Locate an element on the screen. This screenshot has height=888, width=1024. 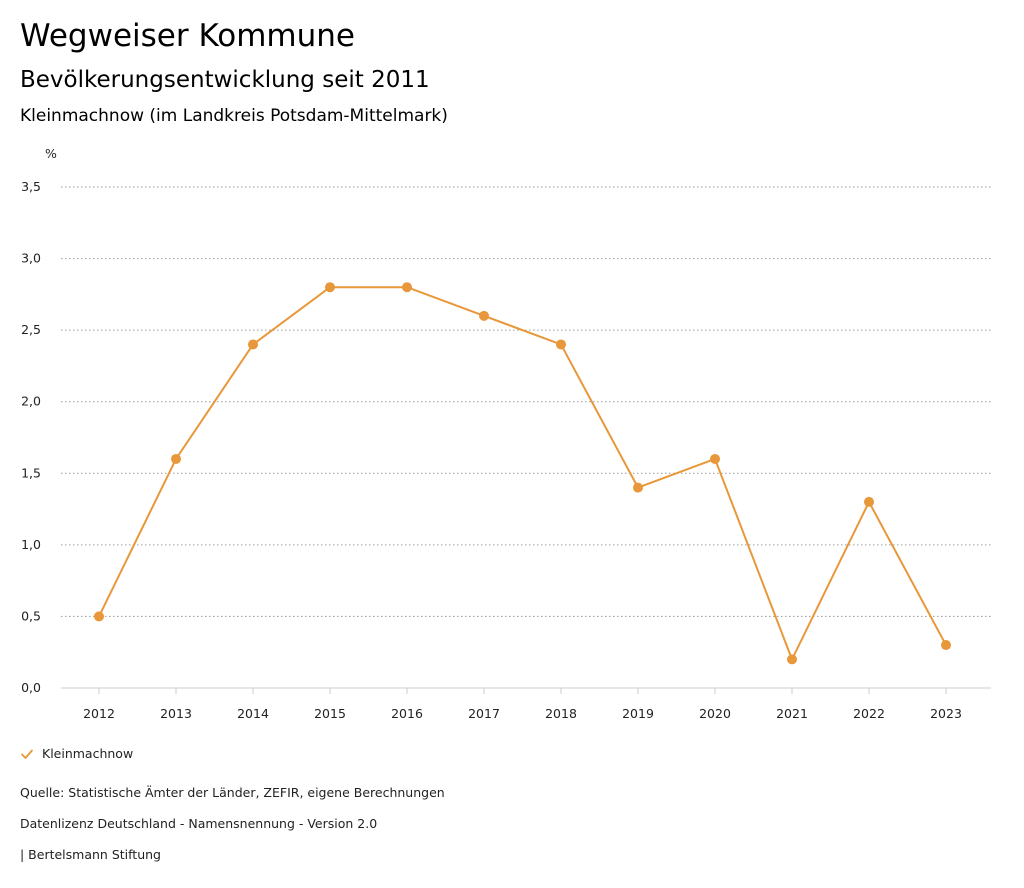
y-tick-label: 2,0 is located at coordinates (31, 401).